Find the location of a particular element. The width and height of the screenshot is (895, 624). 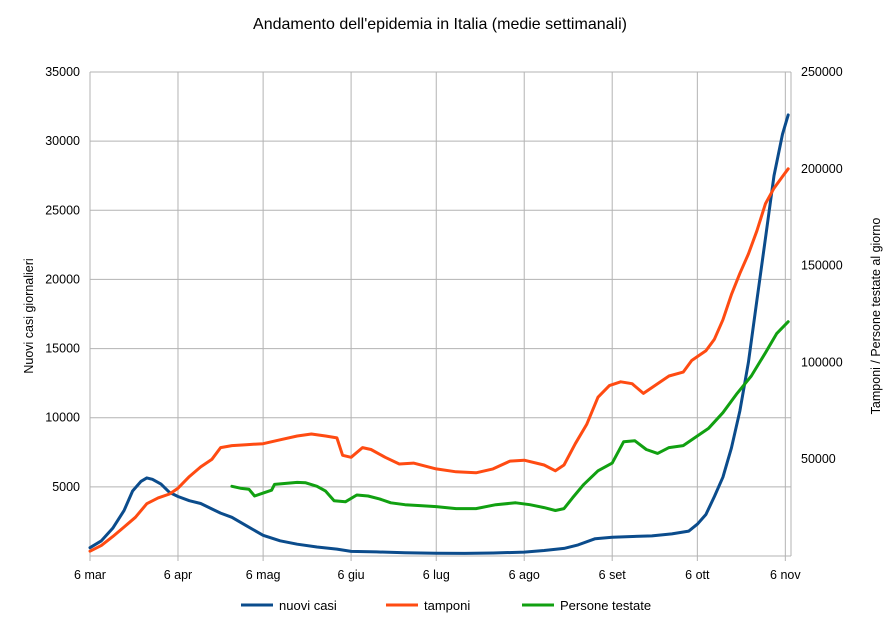

x-tick-label: 6 mar is located at coordinates (90, 575).